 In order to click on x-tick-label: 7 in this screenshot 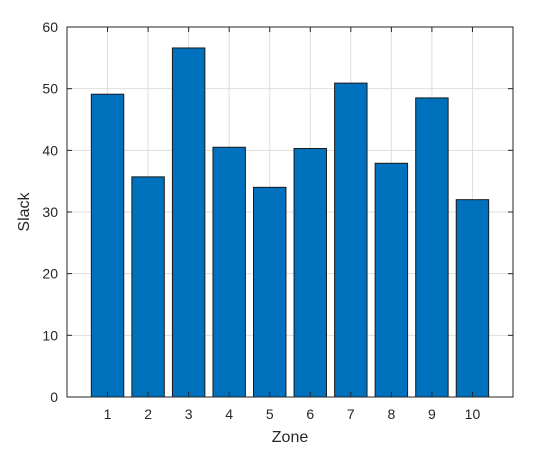, I will do `click(351, 414)`.